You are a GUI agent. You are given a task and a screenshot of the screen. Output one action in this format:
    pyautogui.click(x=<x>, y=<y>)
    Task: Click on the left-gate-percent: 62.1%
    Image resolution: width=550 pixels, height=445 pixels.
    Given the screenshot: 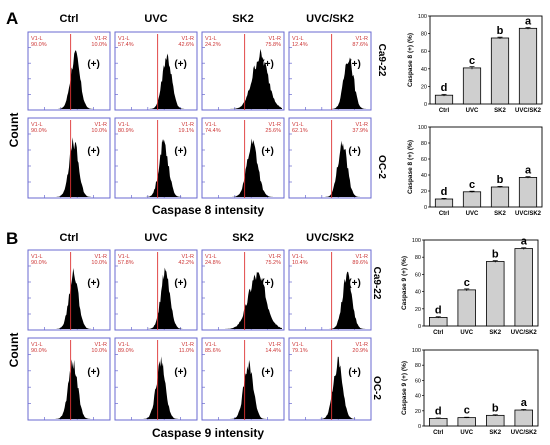 What is the action you would take?
    pyautogui.click(x=300, y=131)
    